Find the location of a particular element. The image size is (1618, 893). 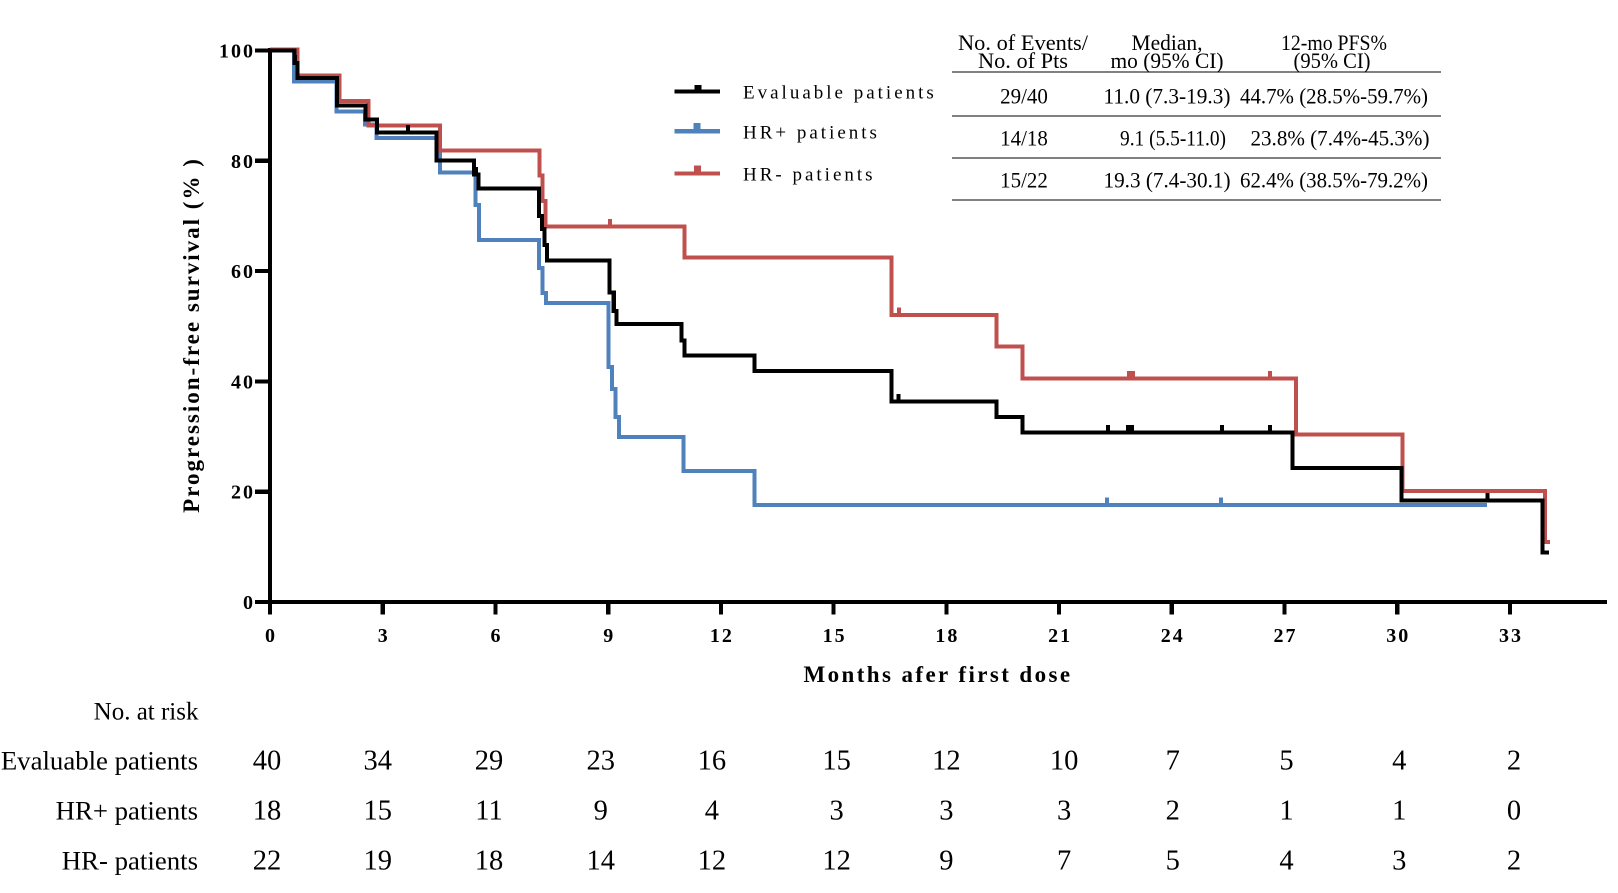

svg-text: (95% CI) is located at coordinates (1332, 60).